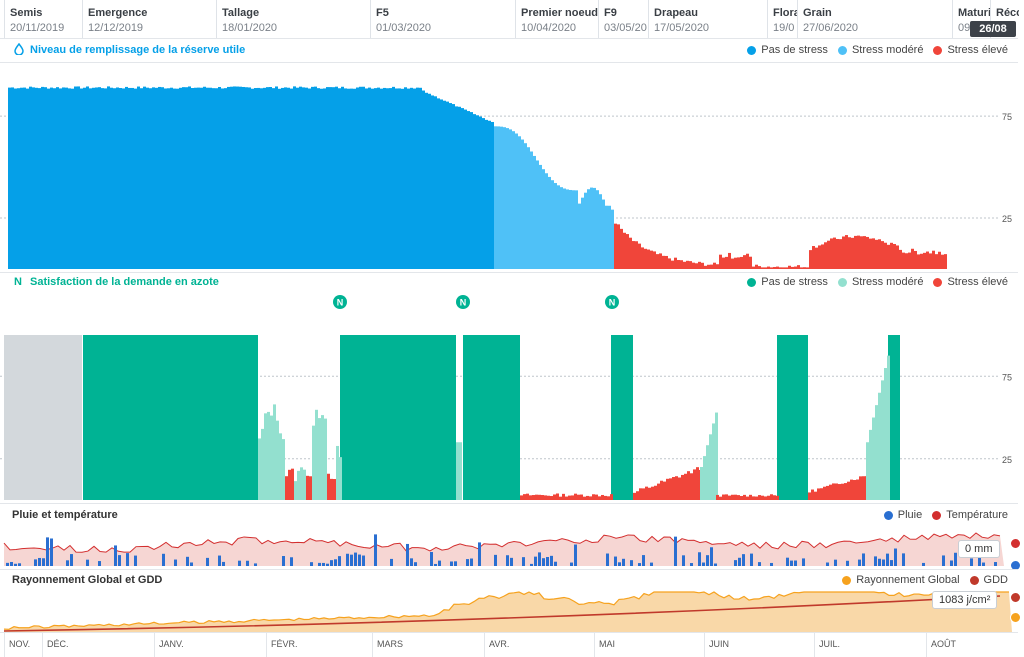 The width and height of the screenshot is (1024, 657). Describe the element at coordinates (549, 28) in the screenshot. I see `stage-date: 10/04/2020` at that location.